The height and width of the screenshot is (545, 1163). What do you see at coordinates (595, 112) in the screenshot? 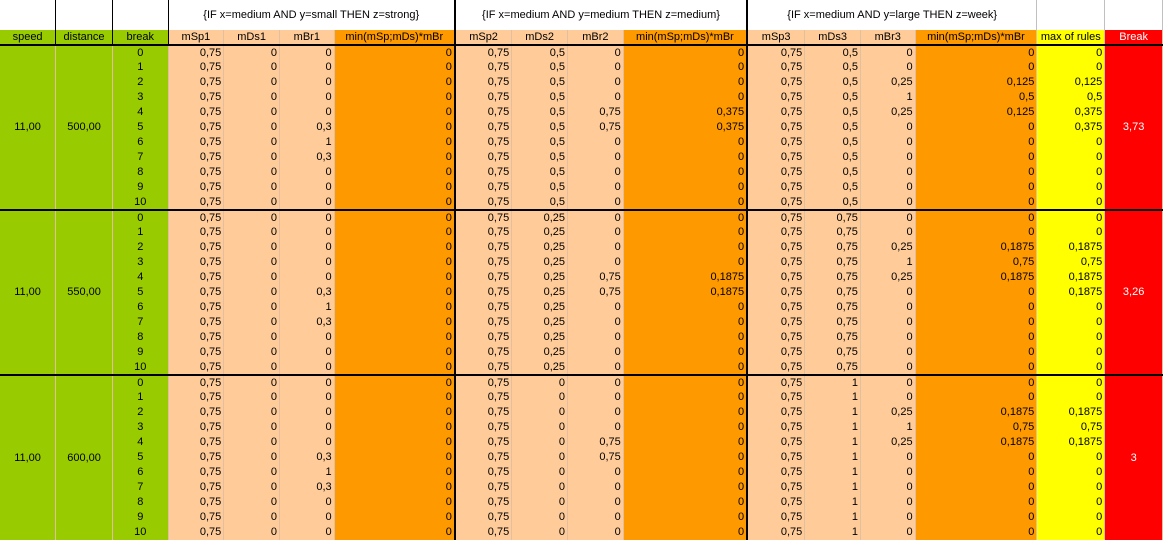
I see `mbr2-value: 0,75` at bounding box center [595, 112].